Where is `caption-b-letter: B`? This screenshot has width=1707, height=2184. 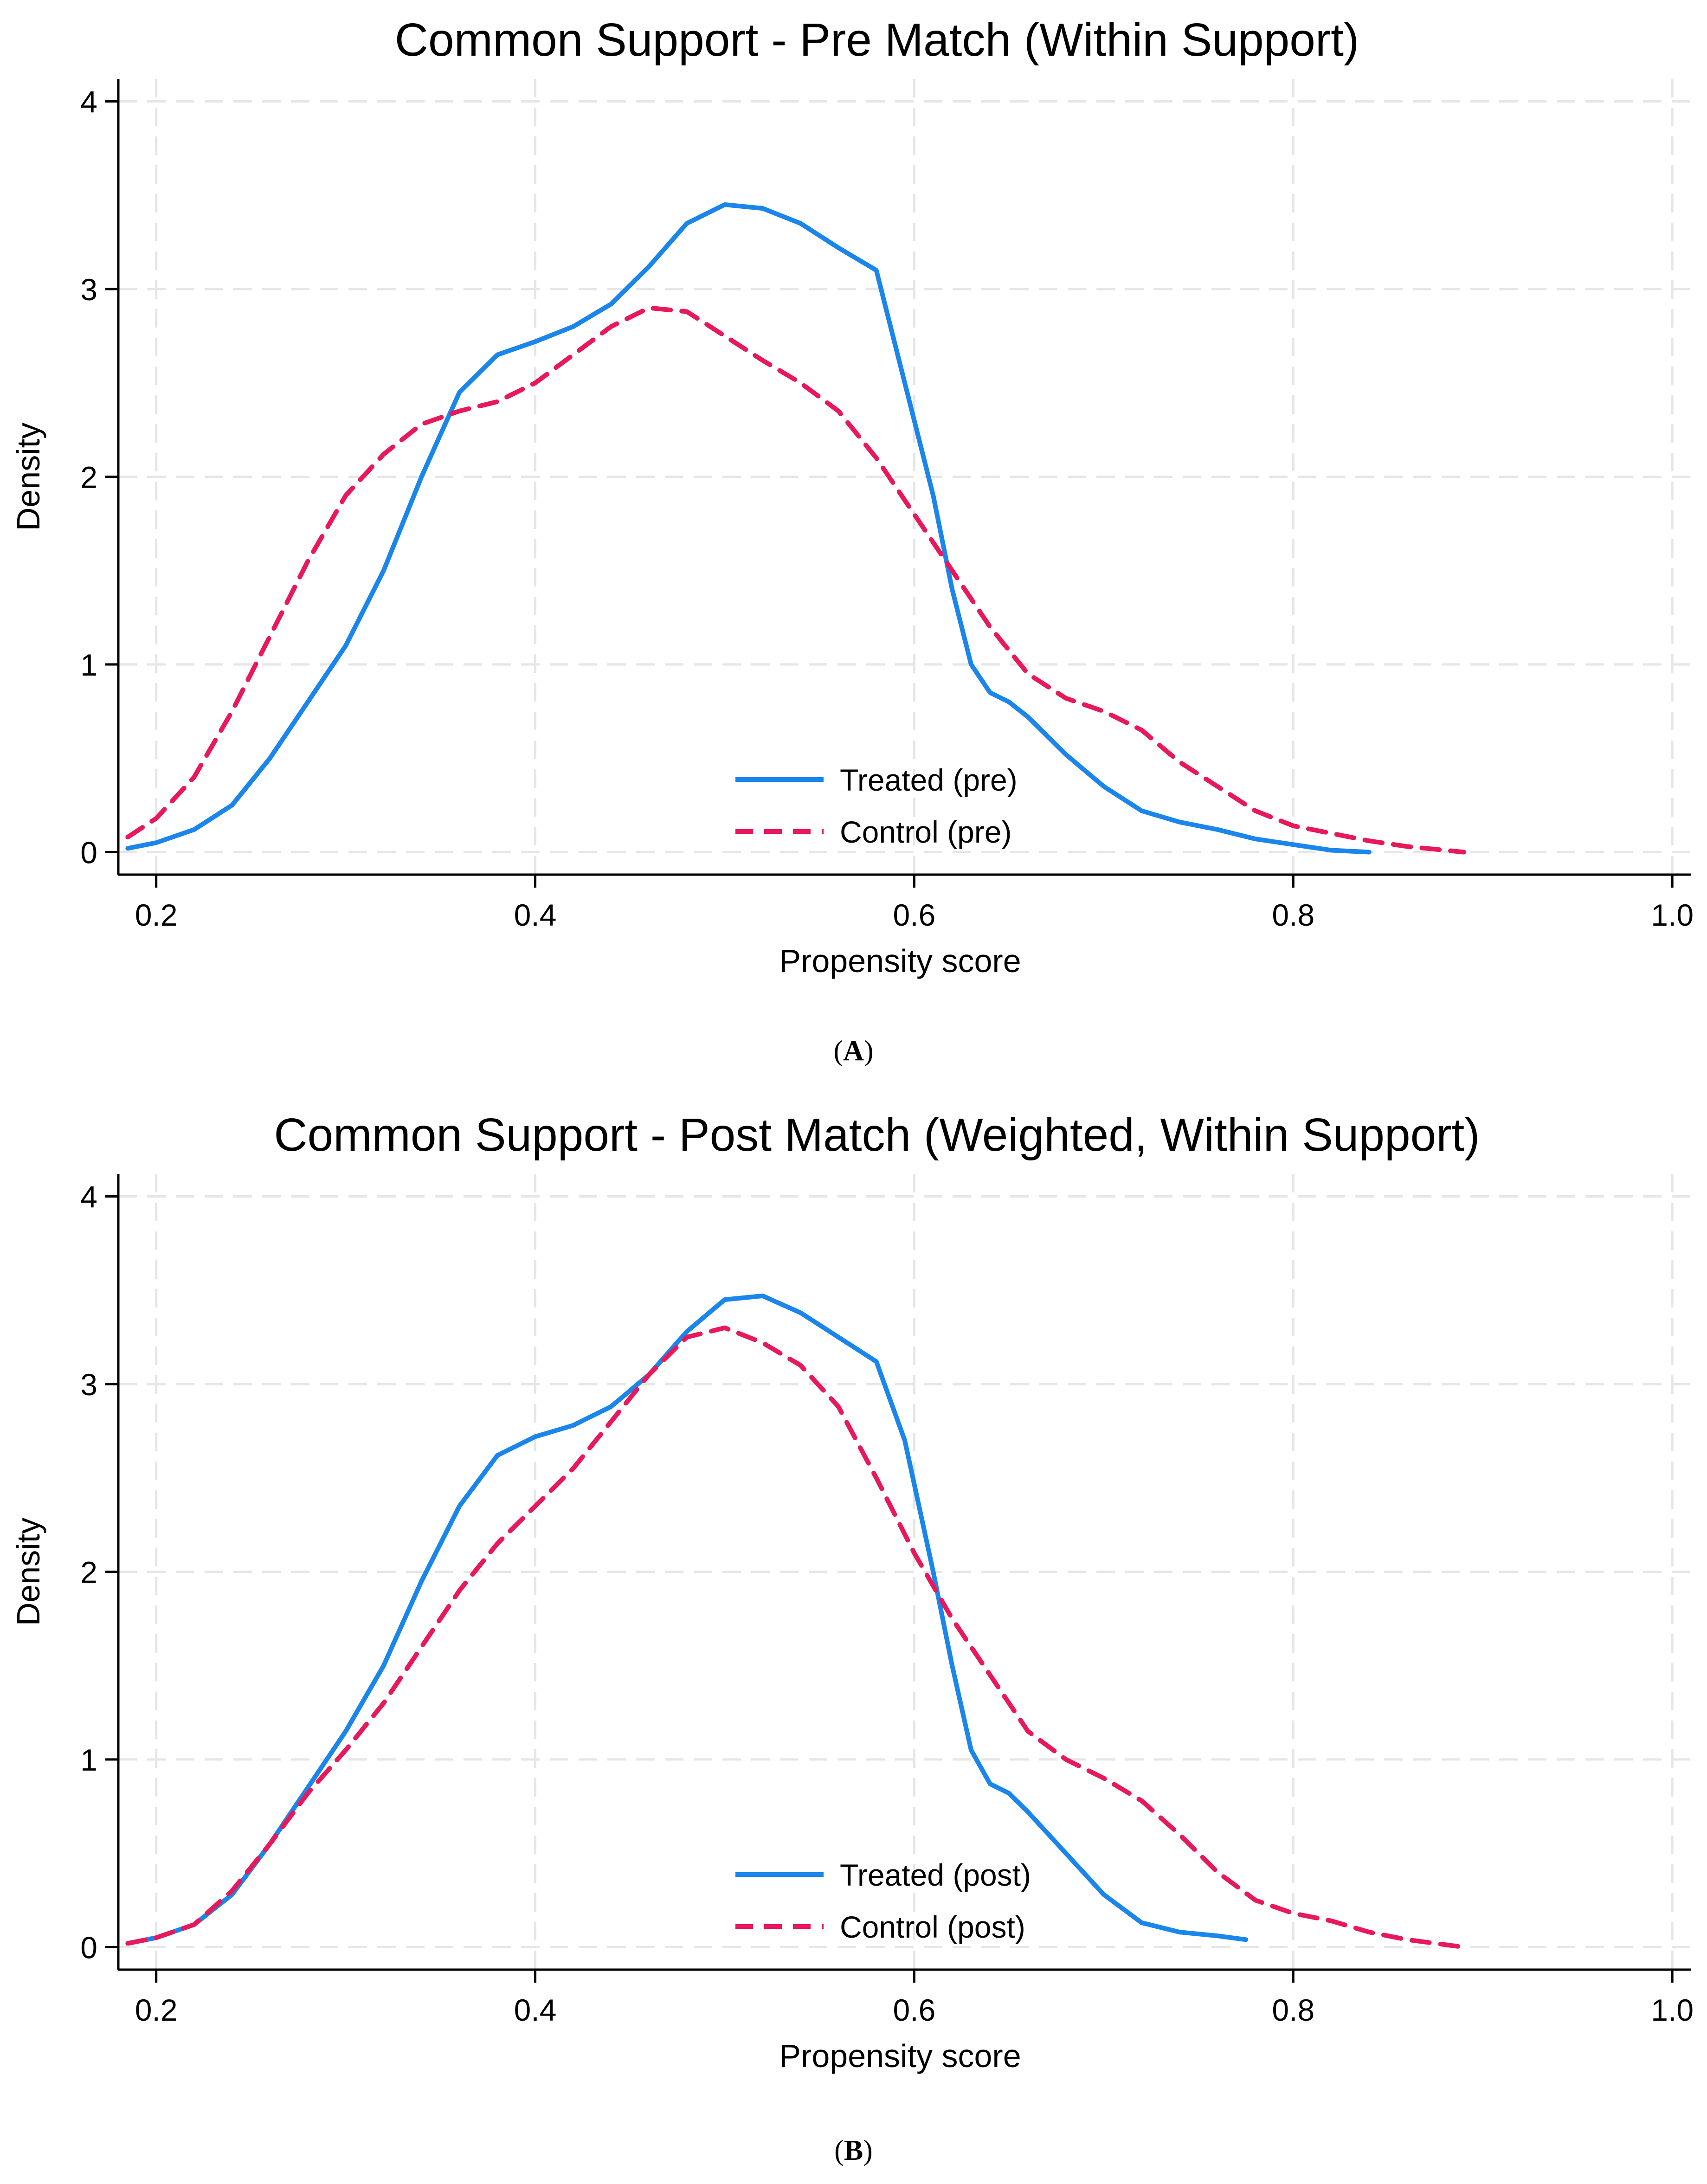
caption-b-letter: B is located at coordinates (853, 2150).